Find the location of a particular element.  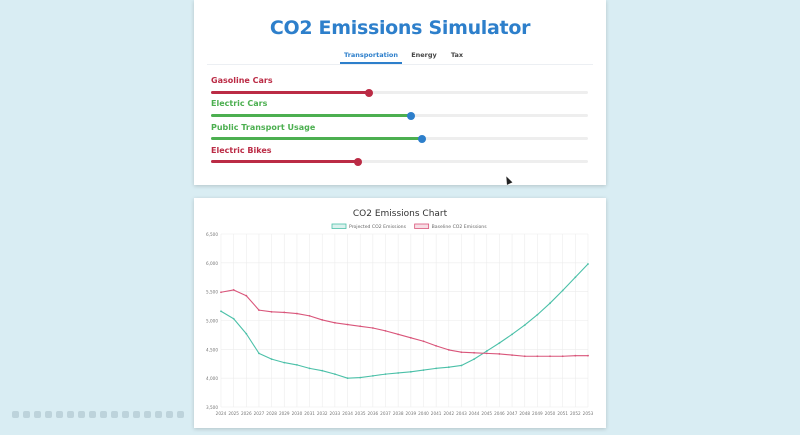

tab-transportation: Transportation is located at coordinates (371, 56).